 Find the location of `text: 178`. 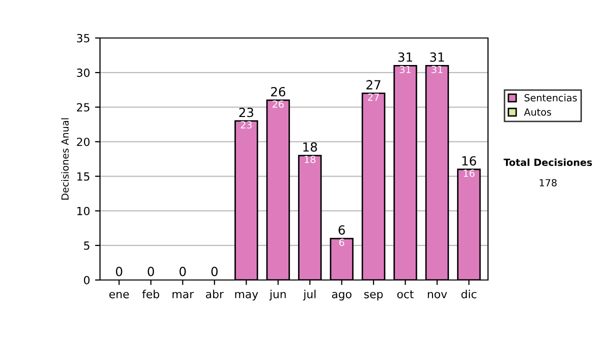

text: 178 is located at coordinates (548, 182).